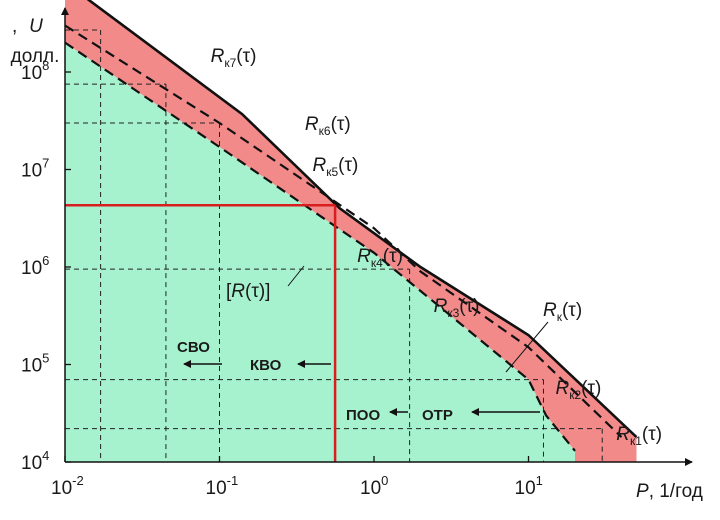 The height and width of the screenshot is (520, 720). Describe the element at coordinates (374, 486) in the screenshot. I see `x-tick-label-2: 10⁰` at that location.